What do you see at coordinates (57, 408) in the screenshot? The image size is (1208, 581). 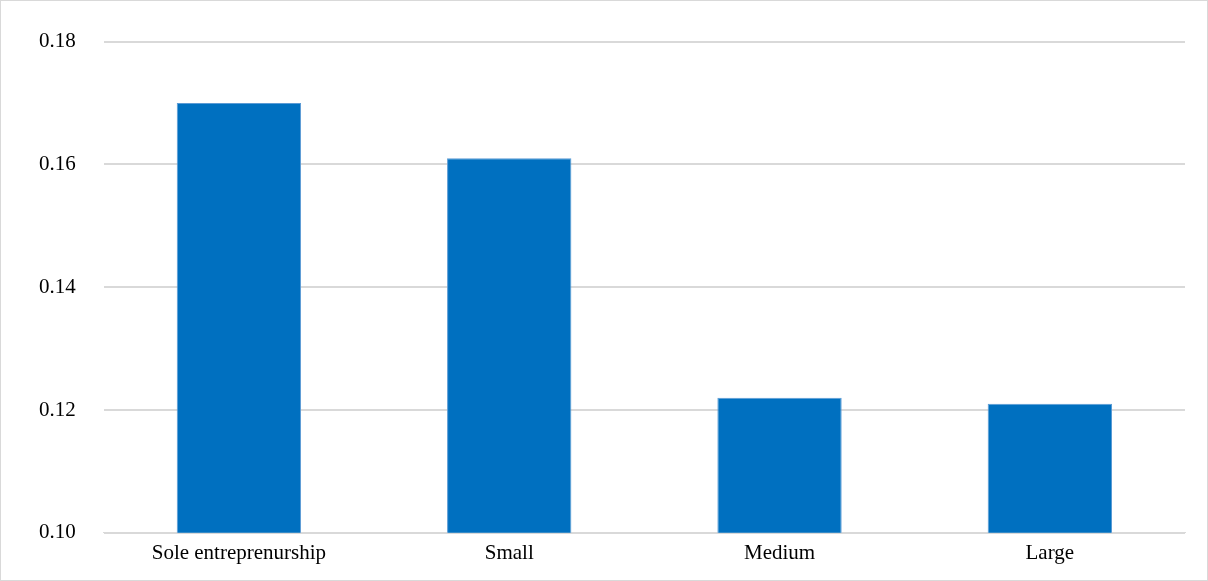 I see `y-tick-label: 0.12` at bounding box center [57, 408].